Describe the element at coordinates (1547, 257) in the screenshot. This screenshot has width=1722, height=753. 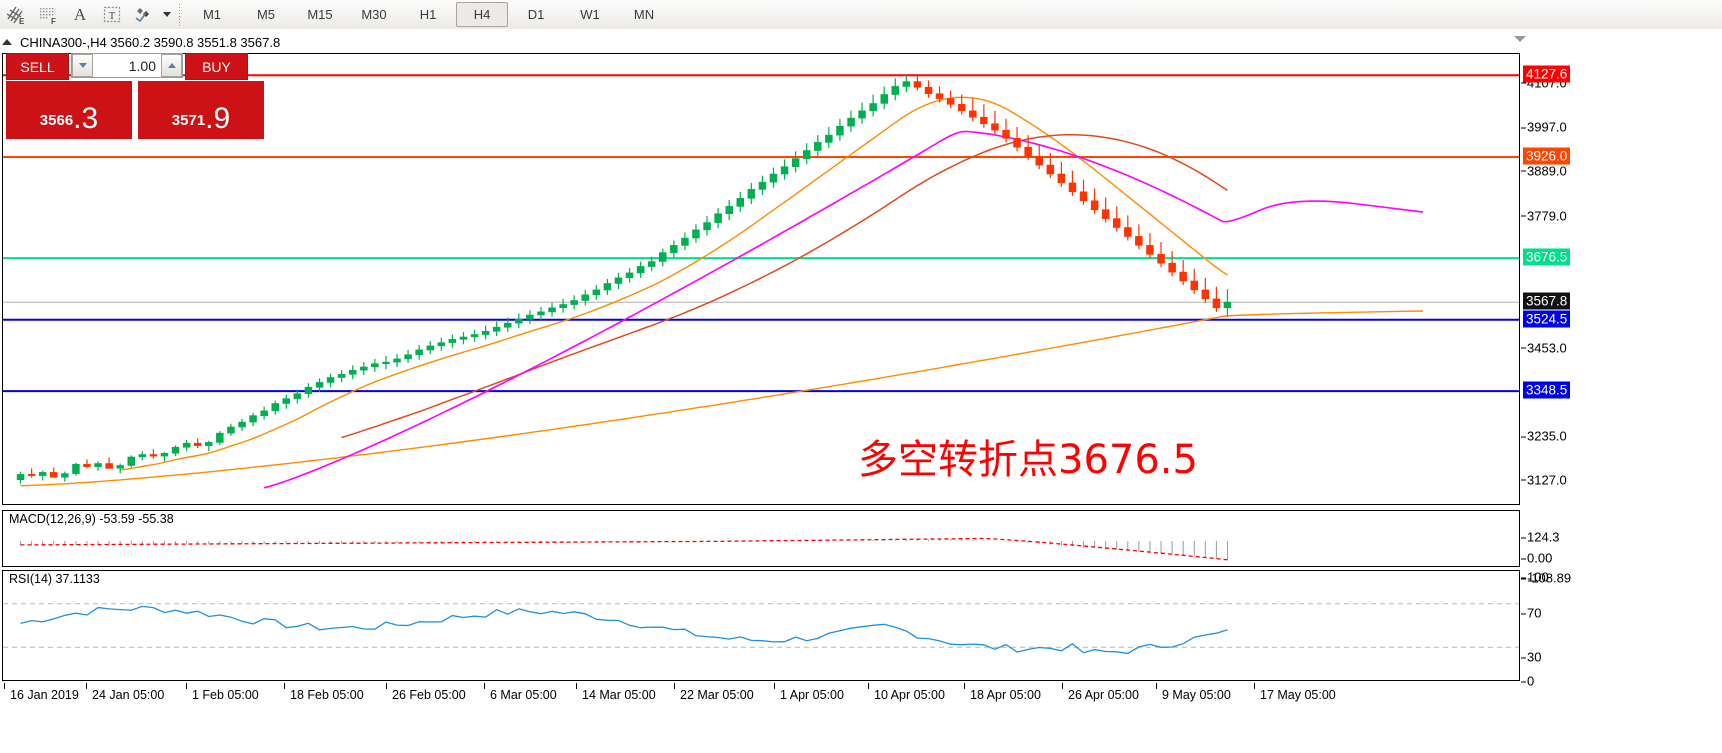
I see `price-tag-pivot-green: 3676.5` at that location.